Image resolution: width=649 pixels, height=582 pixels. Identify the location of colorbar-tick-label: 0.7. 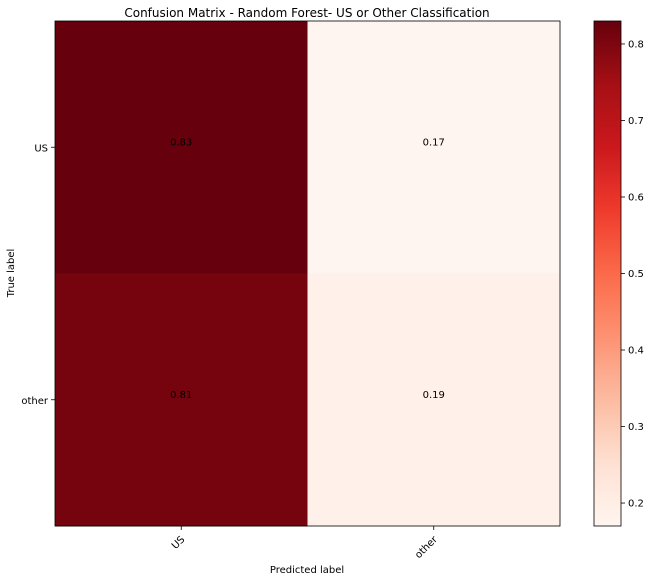
(636, 121).